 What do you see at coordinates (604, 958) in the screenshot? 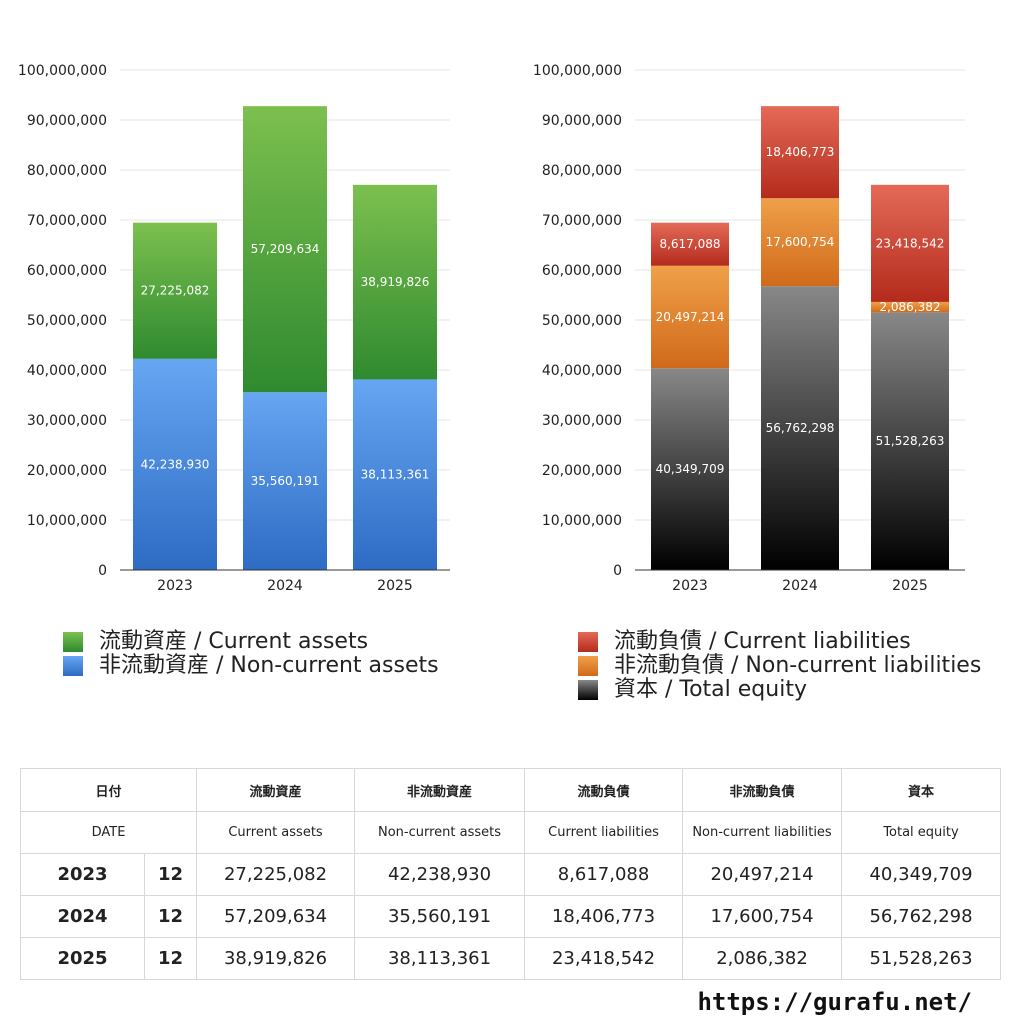
I see `value-cell: 23,418,542` at bounding box center [604, 958].